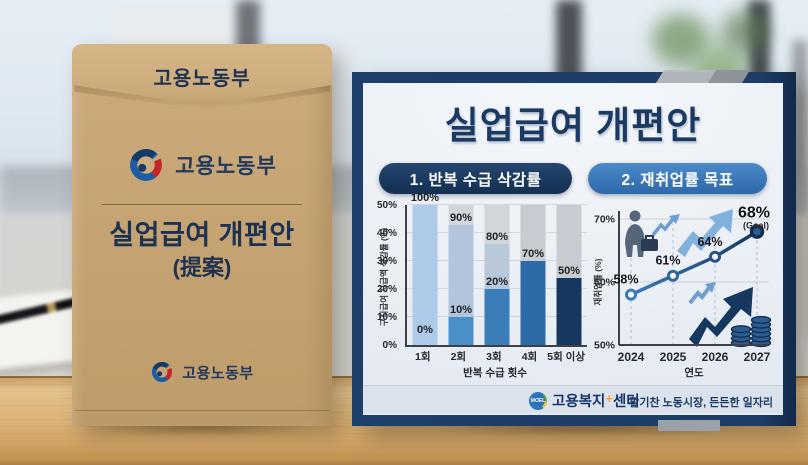  What do you see at coordinates (625, 280) in the screenshot?
I see `point-label: 58%` at bounding box center [625, 280].